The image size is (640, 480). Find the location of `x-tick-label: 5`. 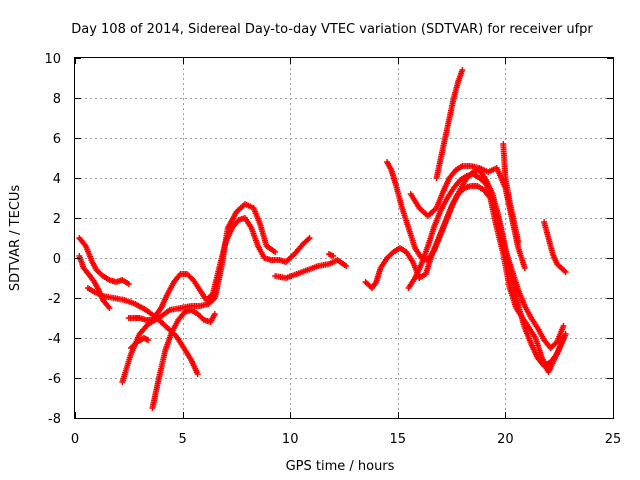

x-tick-label: 5 is located at coordinates (182, 439).